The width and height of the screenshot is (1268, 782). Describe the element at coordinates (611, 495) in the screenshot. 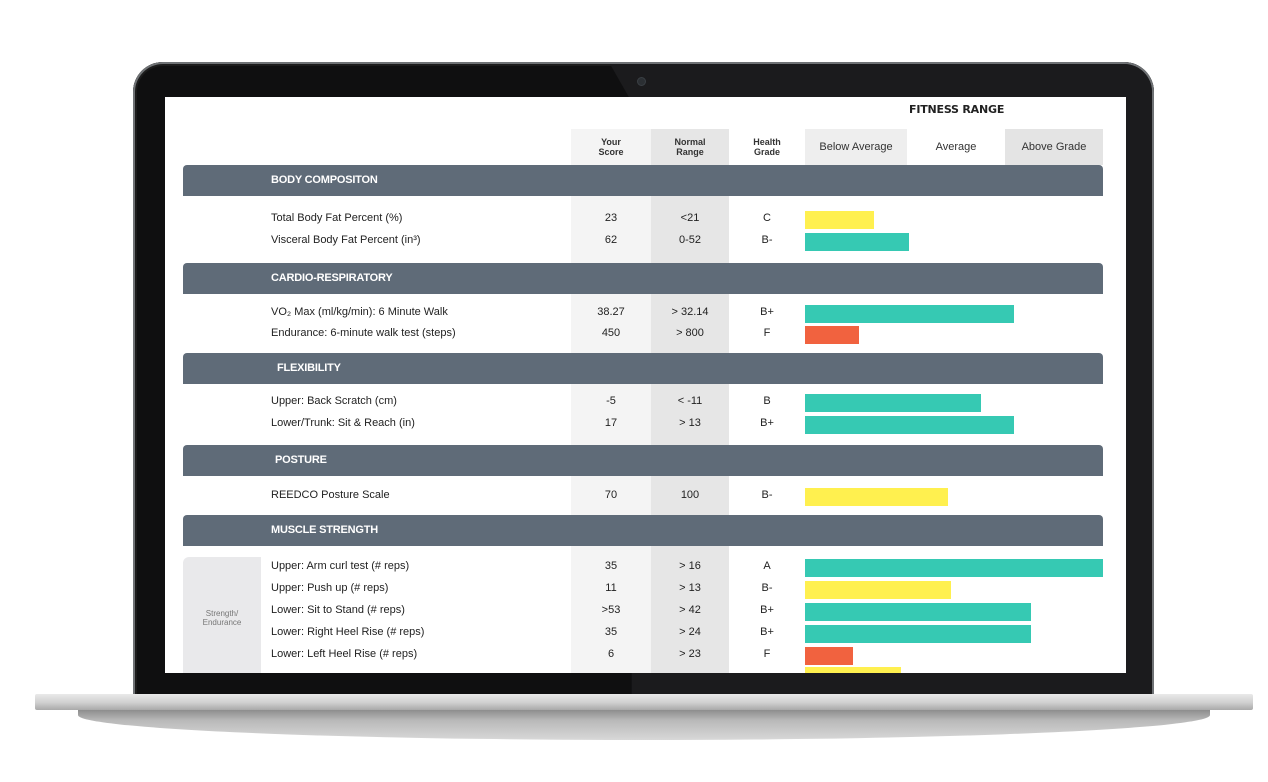

I see `row-score: 70` at that location.